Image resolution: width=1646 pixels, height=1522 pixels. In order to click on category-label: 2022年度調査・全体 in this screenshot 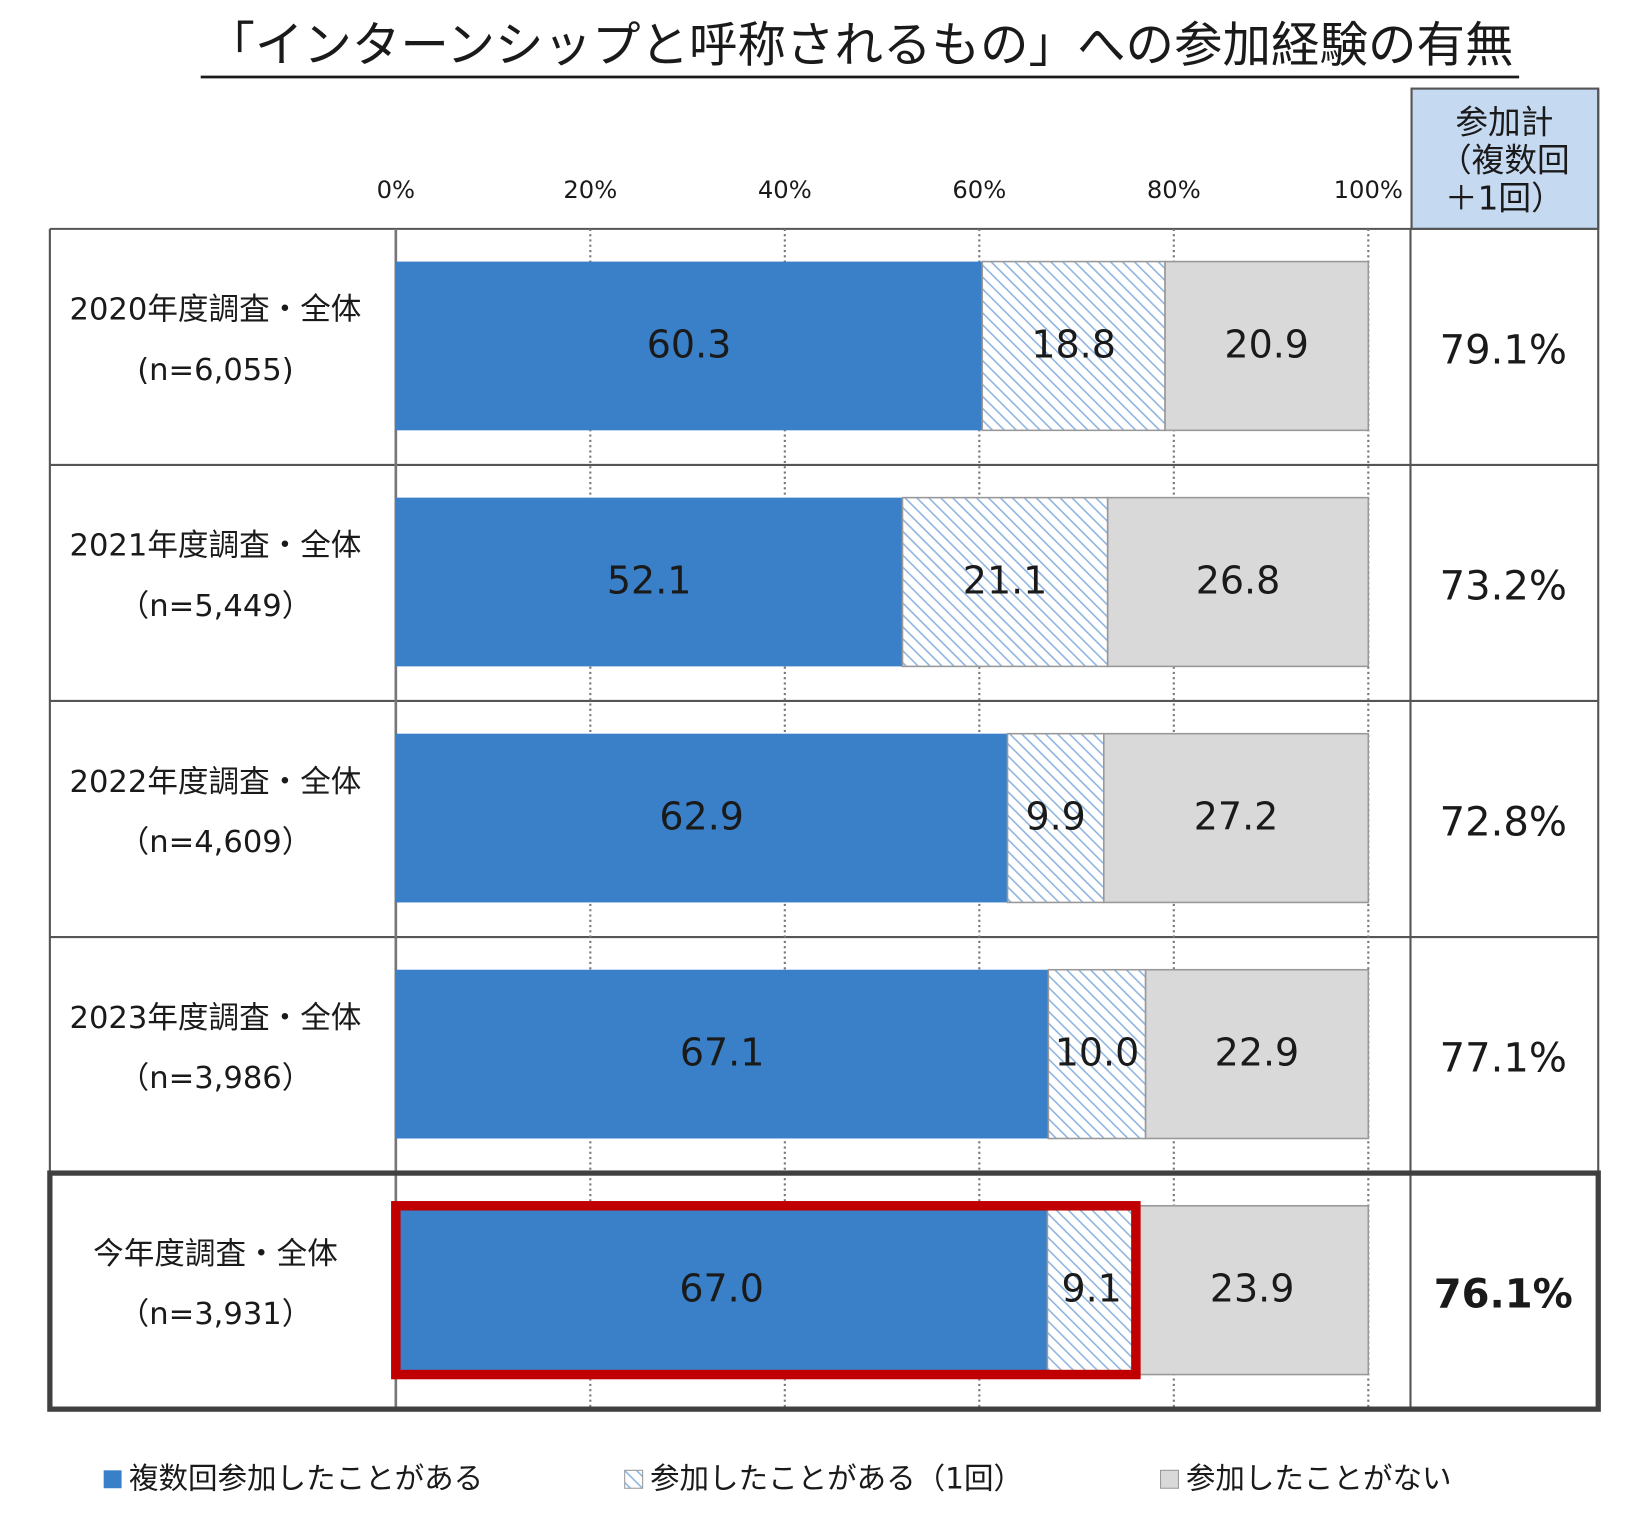, I will do `click(216, 782)`.